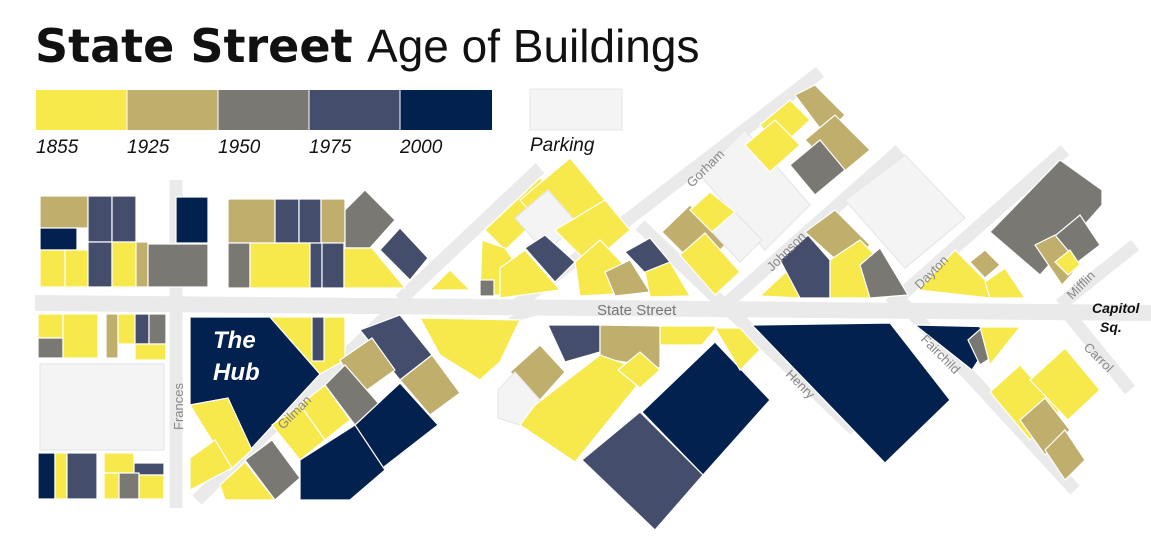 This screenshot has height=547, width=1151. I want to click on street-henry, so click(747, 327).